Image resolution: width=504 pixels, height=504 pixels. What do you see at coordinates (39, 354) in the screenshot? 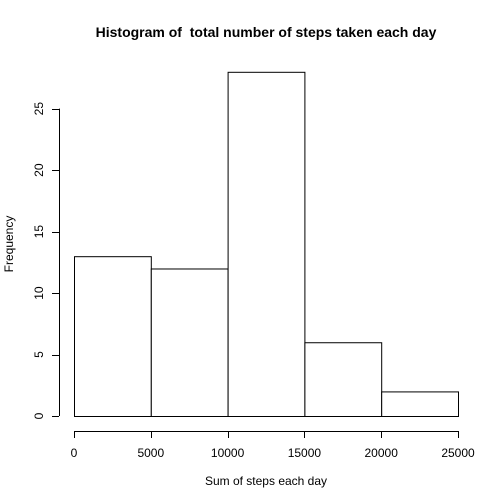
I see `y-tick-label: 5` at bounding box center [39, 354].